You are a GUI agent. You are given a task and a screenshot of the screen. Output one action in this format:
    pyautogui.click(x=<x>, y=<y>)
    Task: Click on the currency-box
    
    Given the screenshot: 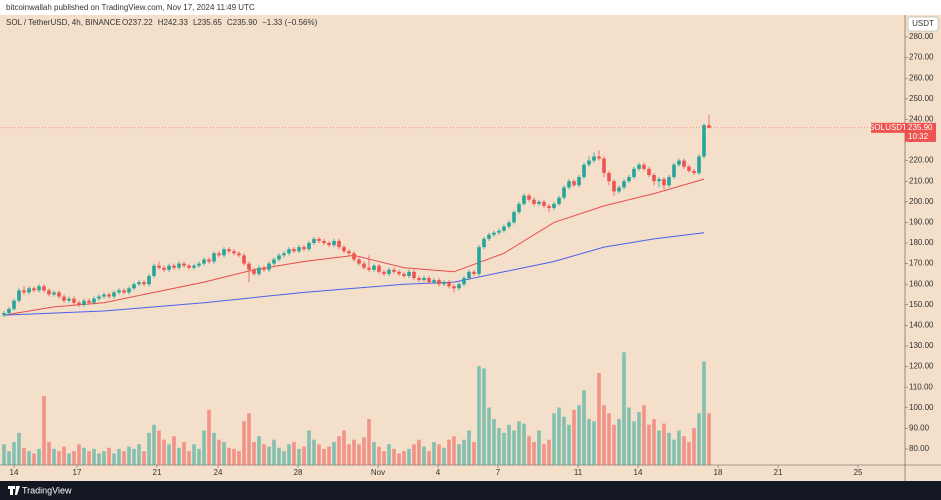 What is the action you would take?
    pyautogui.click(x=923, y=24)
    